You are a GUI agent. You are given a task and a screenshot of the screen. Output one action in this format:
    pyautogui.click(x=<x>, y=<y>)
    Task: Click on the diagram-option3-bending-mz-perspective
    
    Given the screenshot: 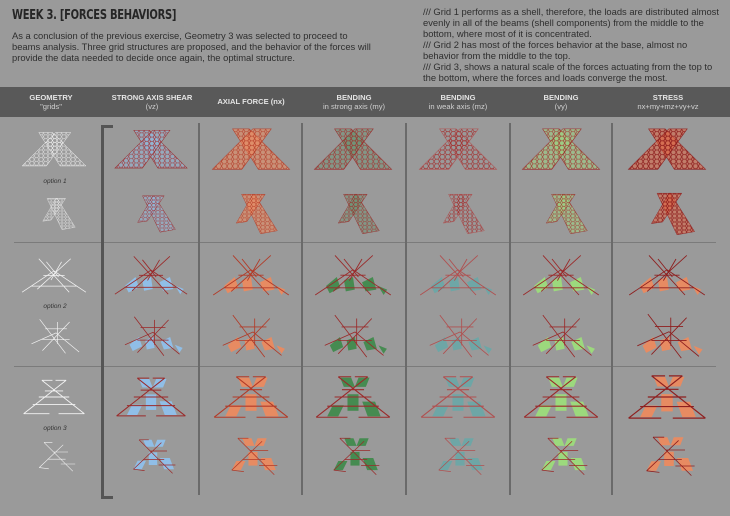 What is the action you would take?
    pyautogui.click(x=458, y=397)
    